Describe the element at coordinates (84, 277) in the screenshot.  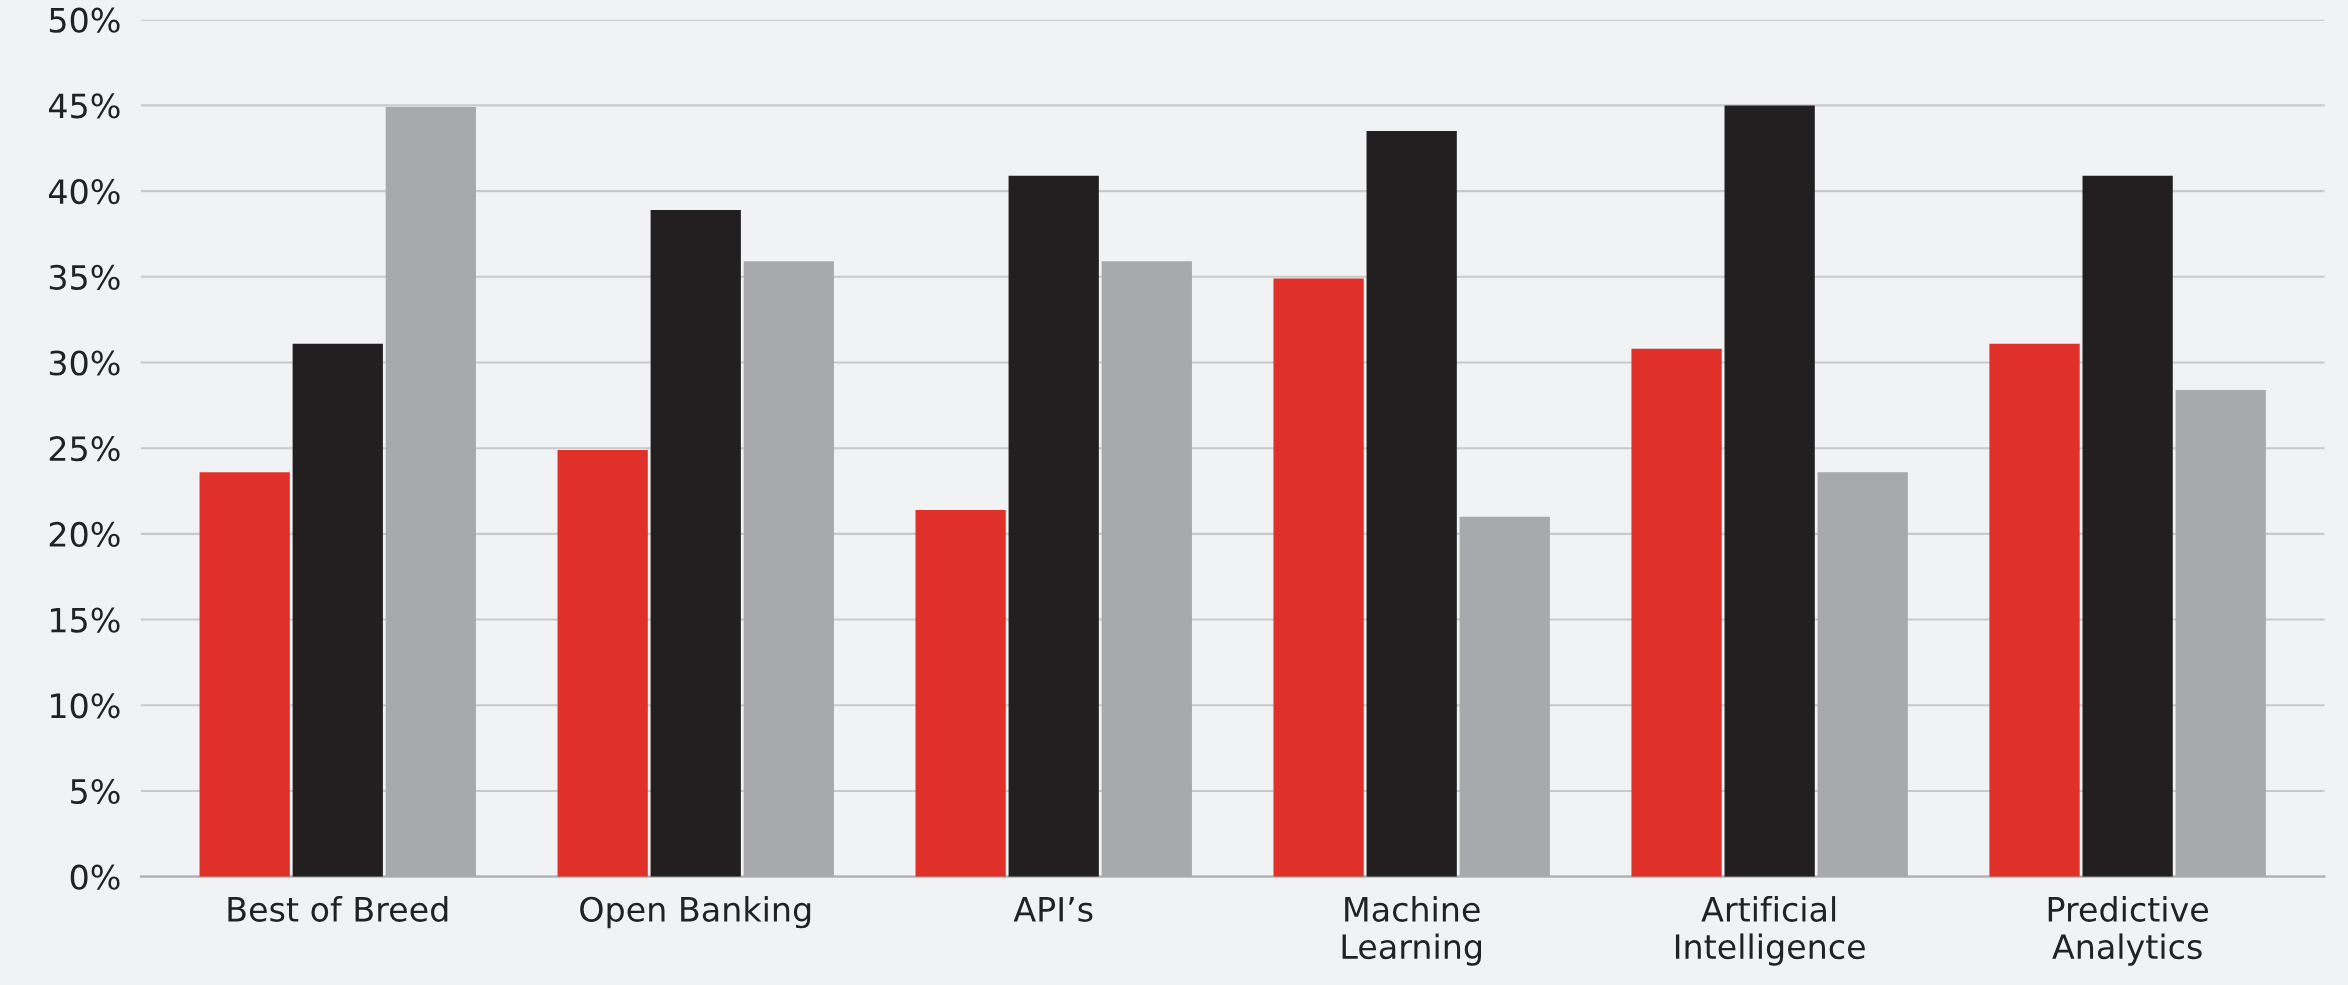
I see `y-tick-label: 35%` at that location.